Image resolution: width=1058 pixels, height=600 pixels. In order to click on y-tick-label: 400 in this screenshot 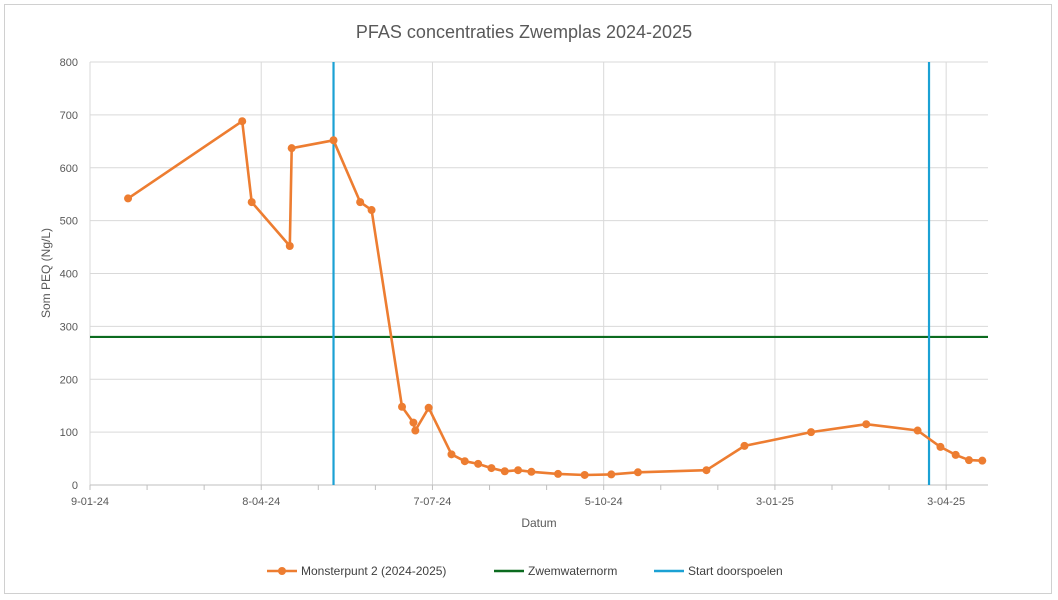, I will do `click(69, 275)`.